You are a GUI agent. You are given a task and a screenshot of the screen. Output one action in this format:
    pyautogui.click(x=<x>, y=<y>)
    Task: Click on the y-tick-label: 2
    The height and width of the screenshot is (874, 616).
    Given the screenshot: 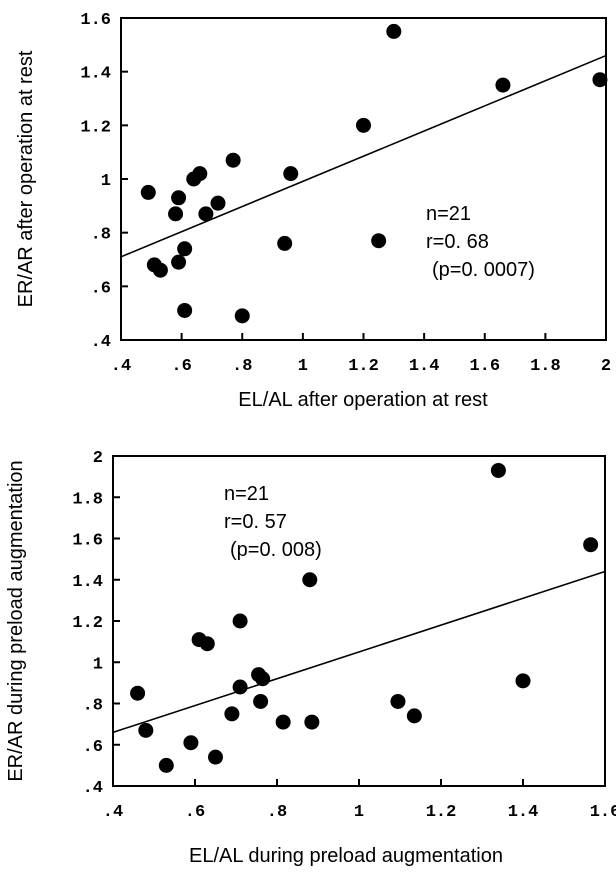 What is the action you would take?
    pyautogui.click(x=98, y=458)
    